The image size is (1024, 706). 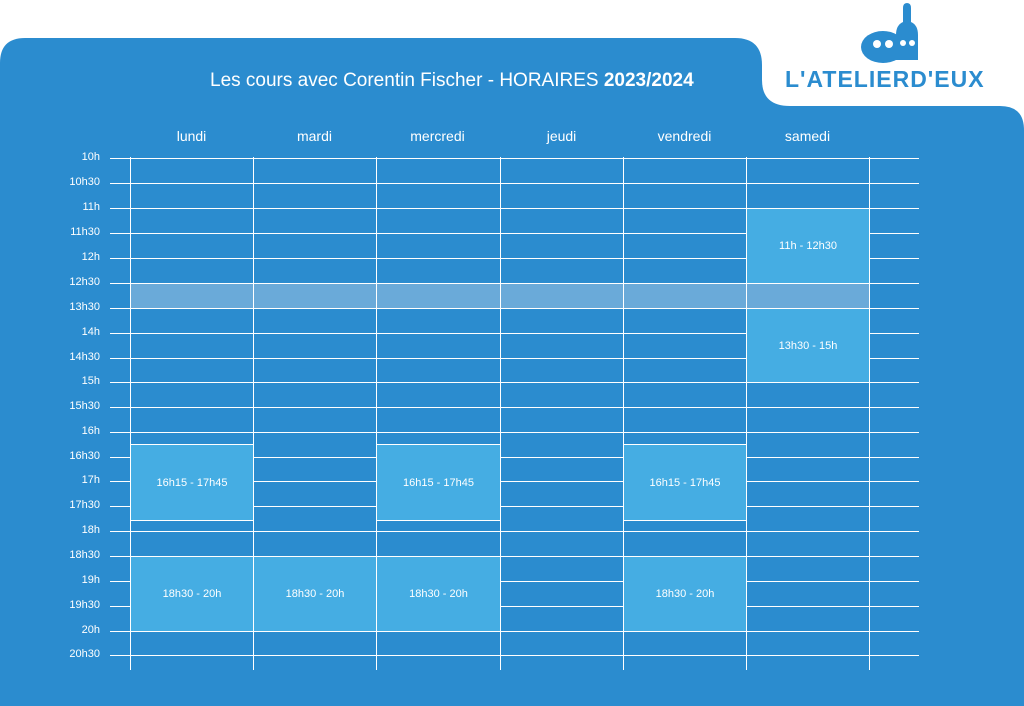 I want to click on course-slot: 13h30 - 15h, so click(x=808, y=345).